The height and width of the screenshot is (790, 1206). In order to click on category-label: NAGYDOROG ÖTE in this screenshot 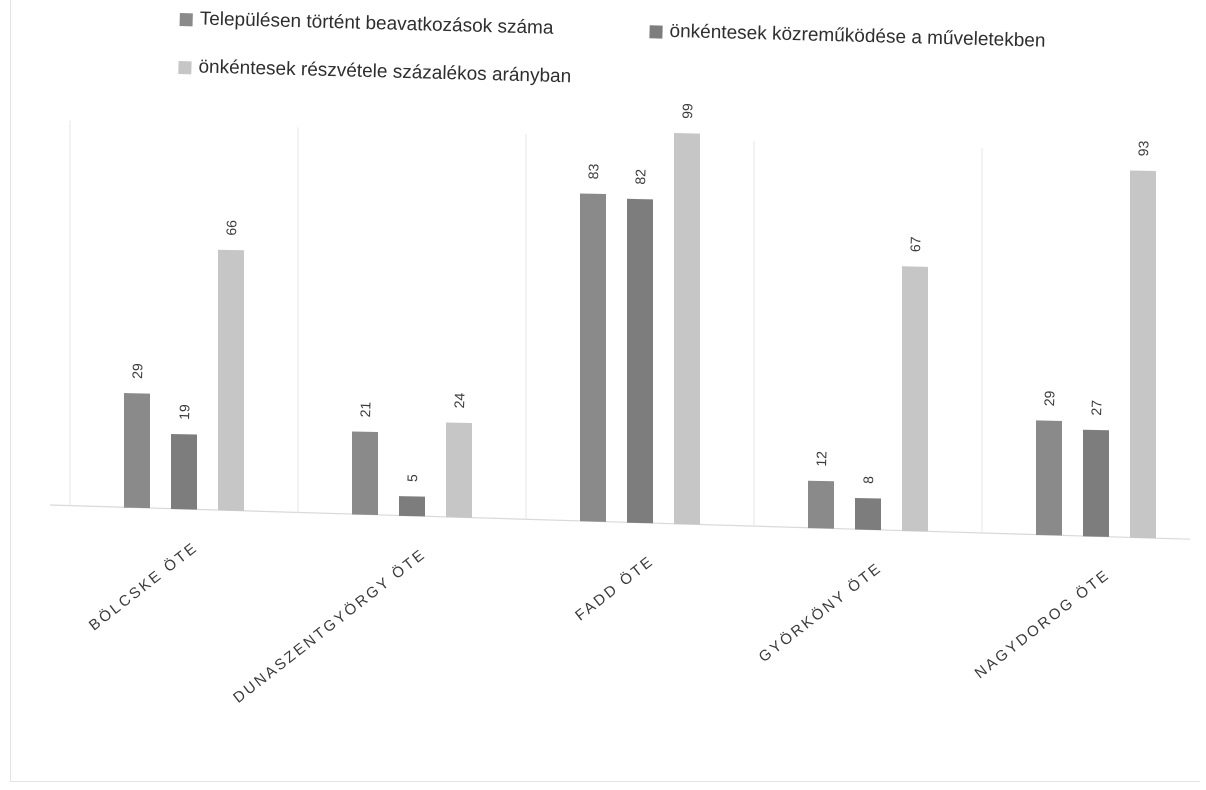, I will do `click(1042, 623)`.